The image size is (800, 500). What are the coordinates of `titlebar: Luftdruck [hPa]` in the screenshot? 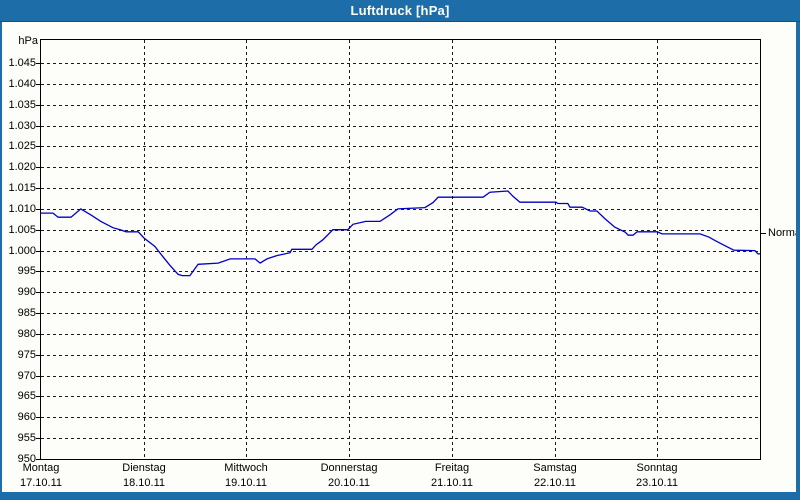 It's located at (400, 11).